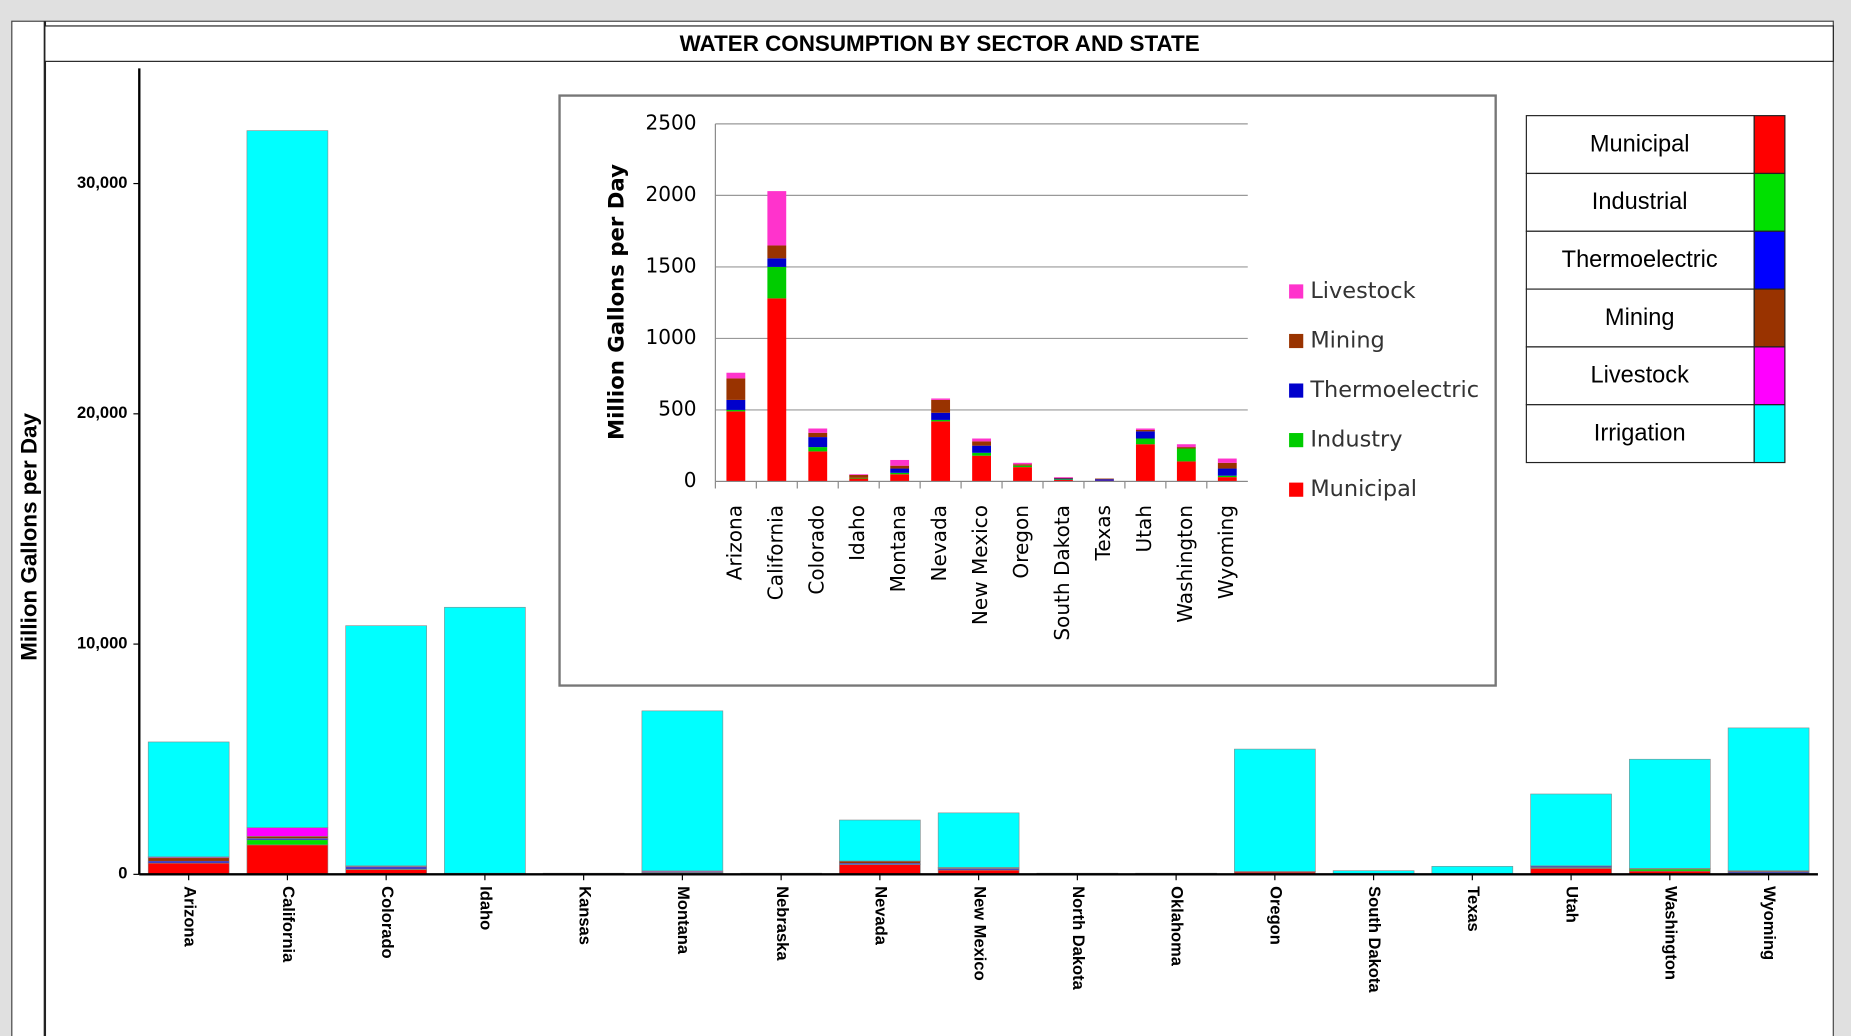  What do you see at coordinates (486, 908) in the screenshot?
I see `x-tick-label: Idaho` at bounding box center [486, 908].